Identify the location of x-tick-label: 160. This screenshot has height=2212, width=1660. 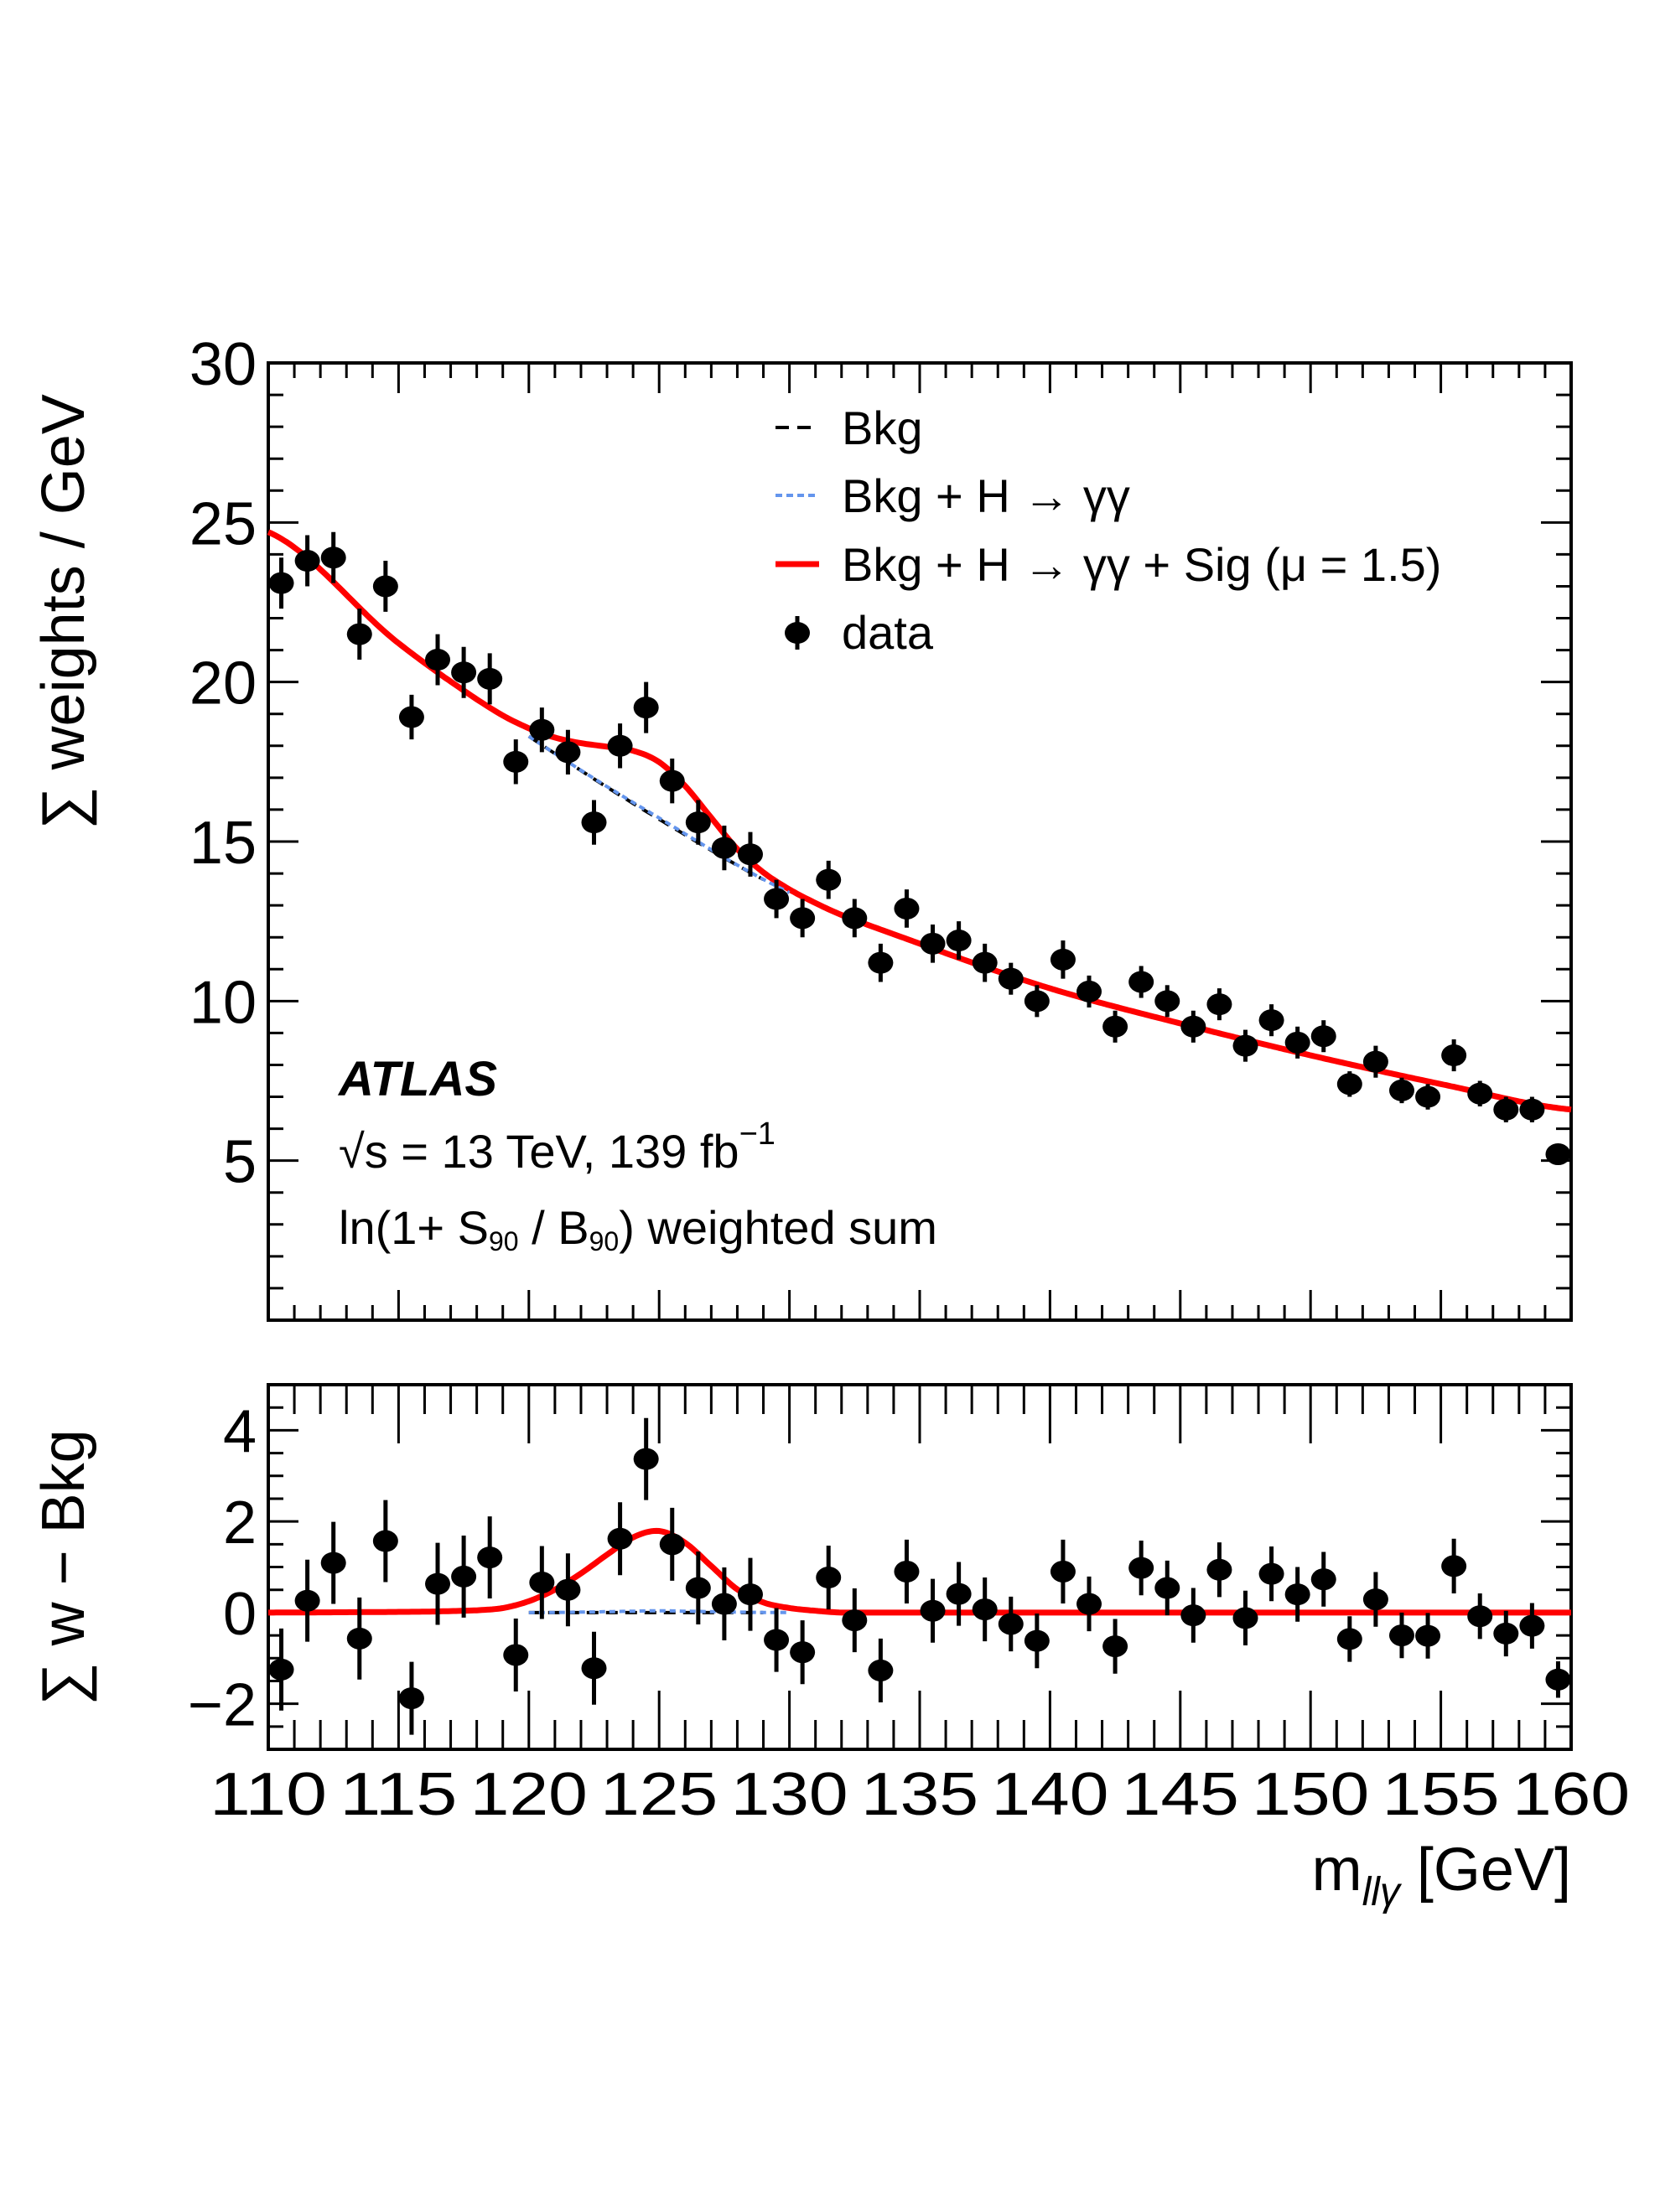
(1571, 1794).